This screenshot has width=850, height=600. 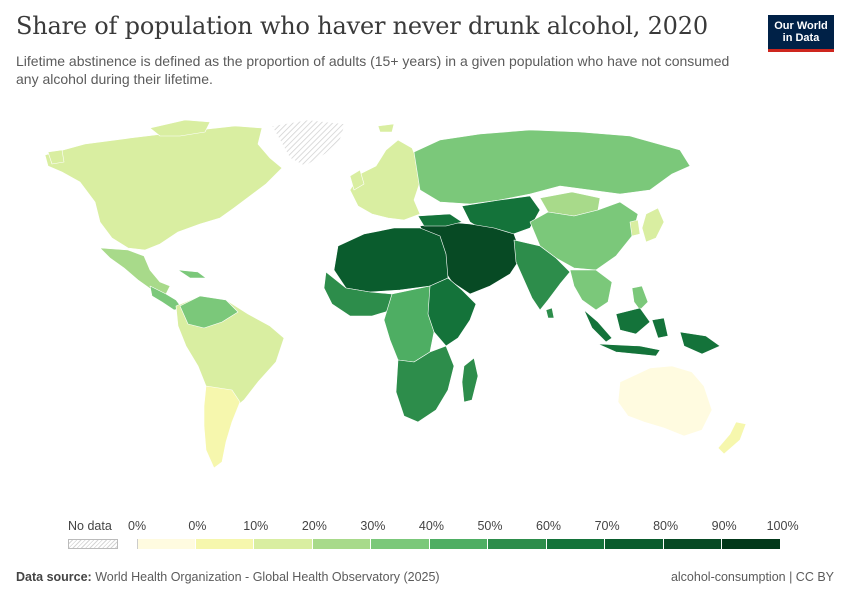 What do you see at coordinates (431, 526) in the screenshot?
I see `legend-tick-label: 40%` at bounding box center [431, 526].